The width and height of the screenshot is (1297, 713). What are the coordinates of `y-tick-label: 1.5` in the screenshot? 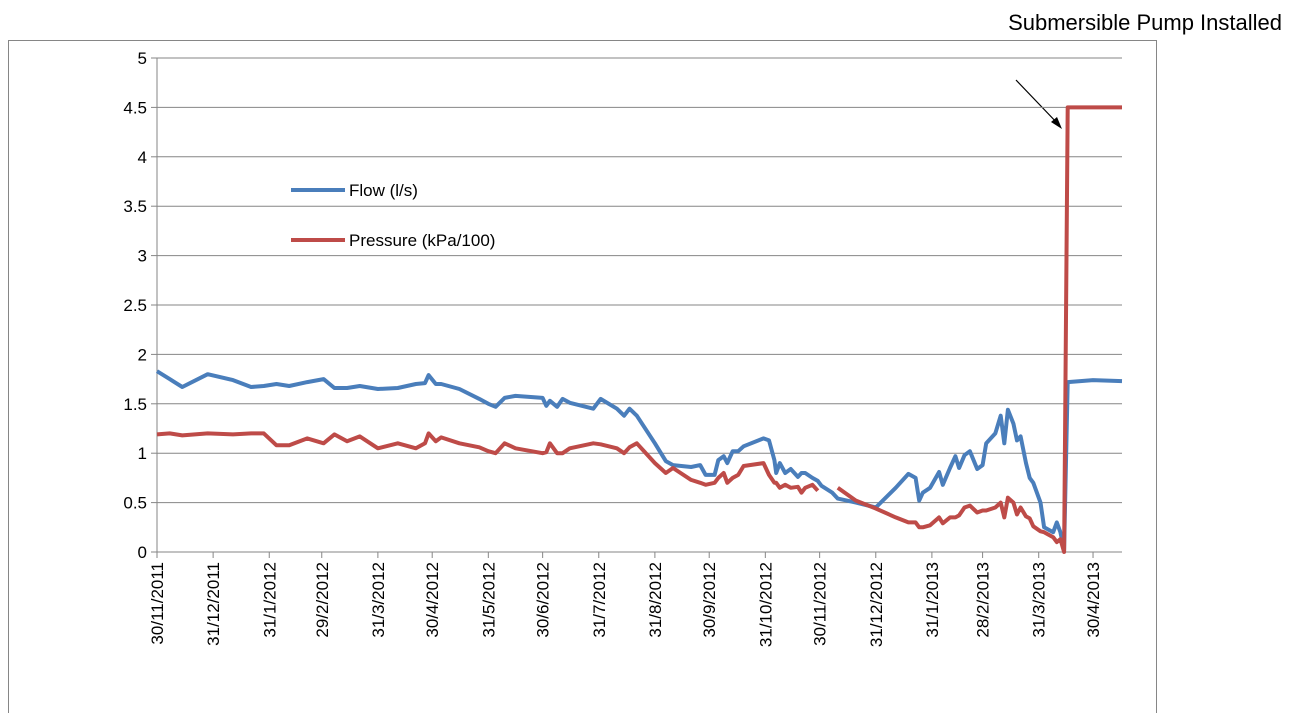 It's located at (135, 404).